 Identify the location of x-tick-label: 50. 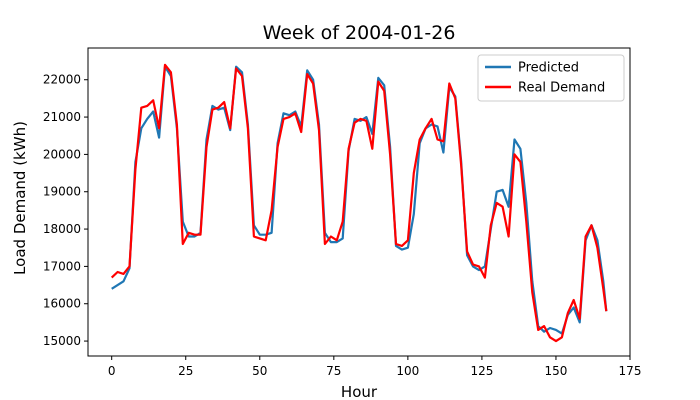
(259, 371).